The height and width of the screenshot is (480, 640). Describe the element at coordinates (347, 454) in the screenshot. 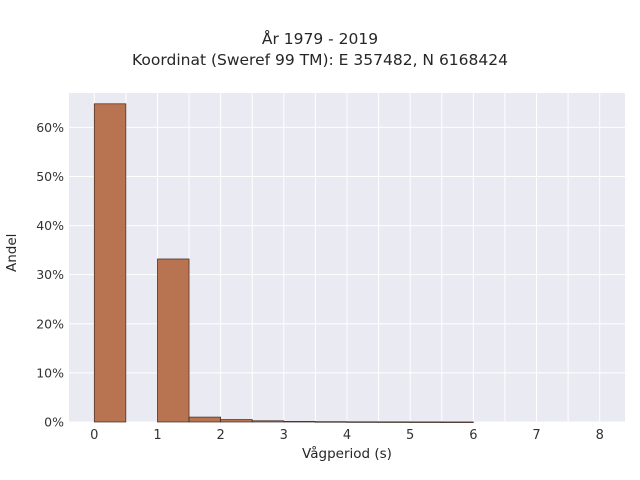

I see `x-axis-title: Vågperiod (s)` at that location.